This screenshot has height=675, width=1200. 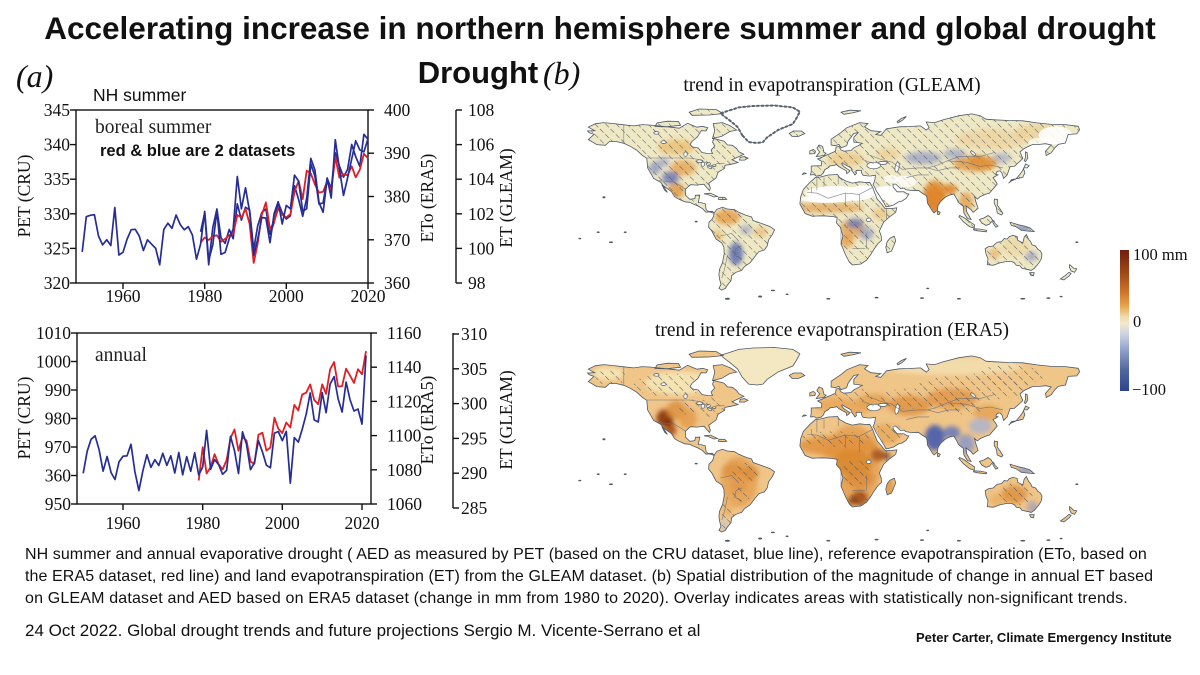 I want to click on svg-text: 98, so click(x=477, y=283).